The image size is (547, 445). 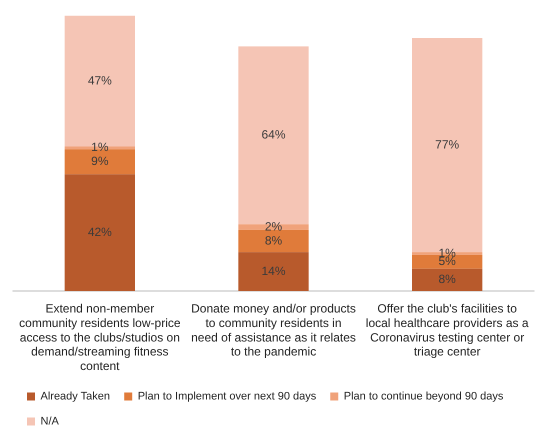 What do you see at coordinates (75, 396) in the screenshot?
I see `legend-label: Already Taken` at bounding box center [75, 396].